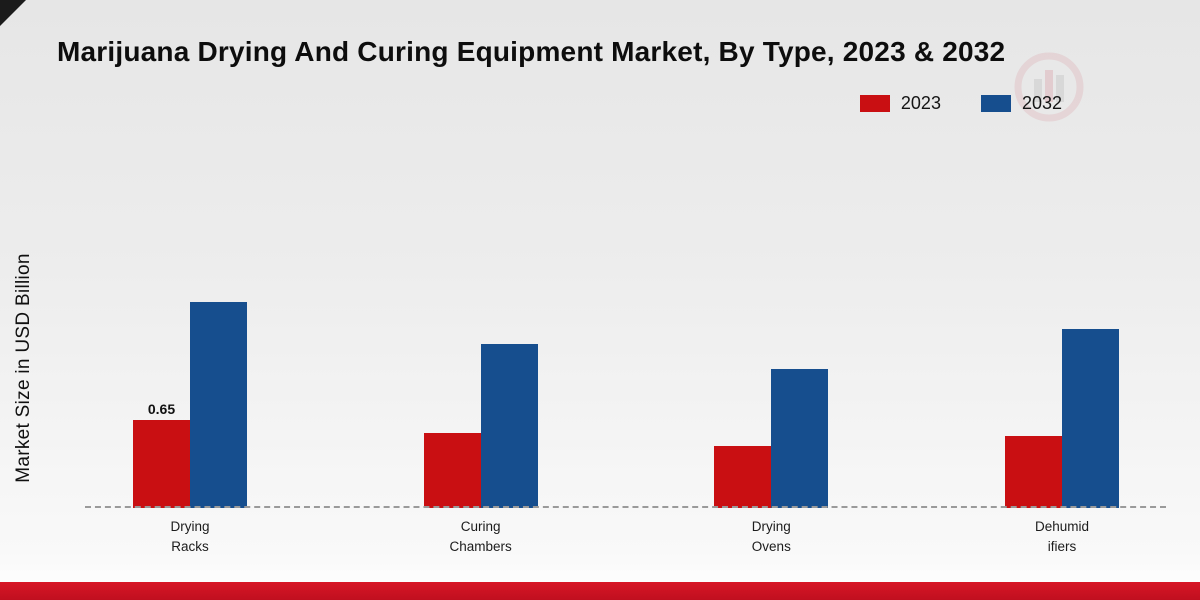  I want to click on bar-group-1: 0.65 Drying Racks, so click(190, 351).